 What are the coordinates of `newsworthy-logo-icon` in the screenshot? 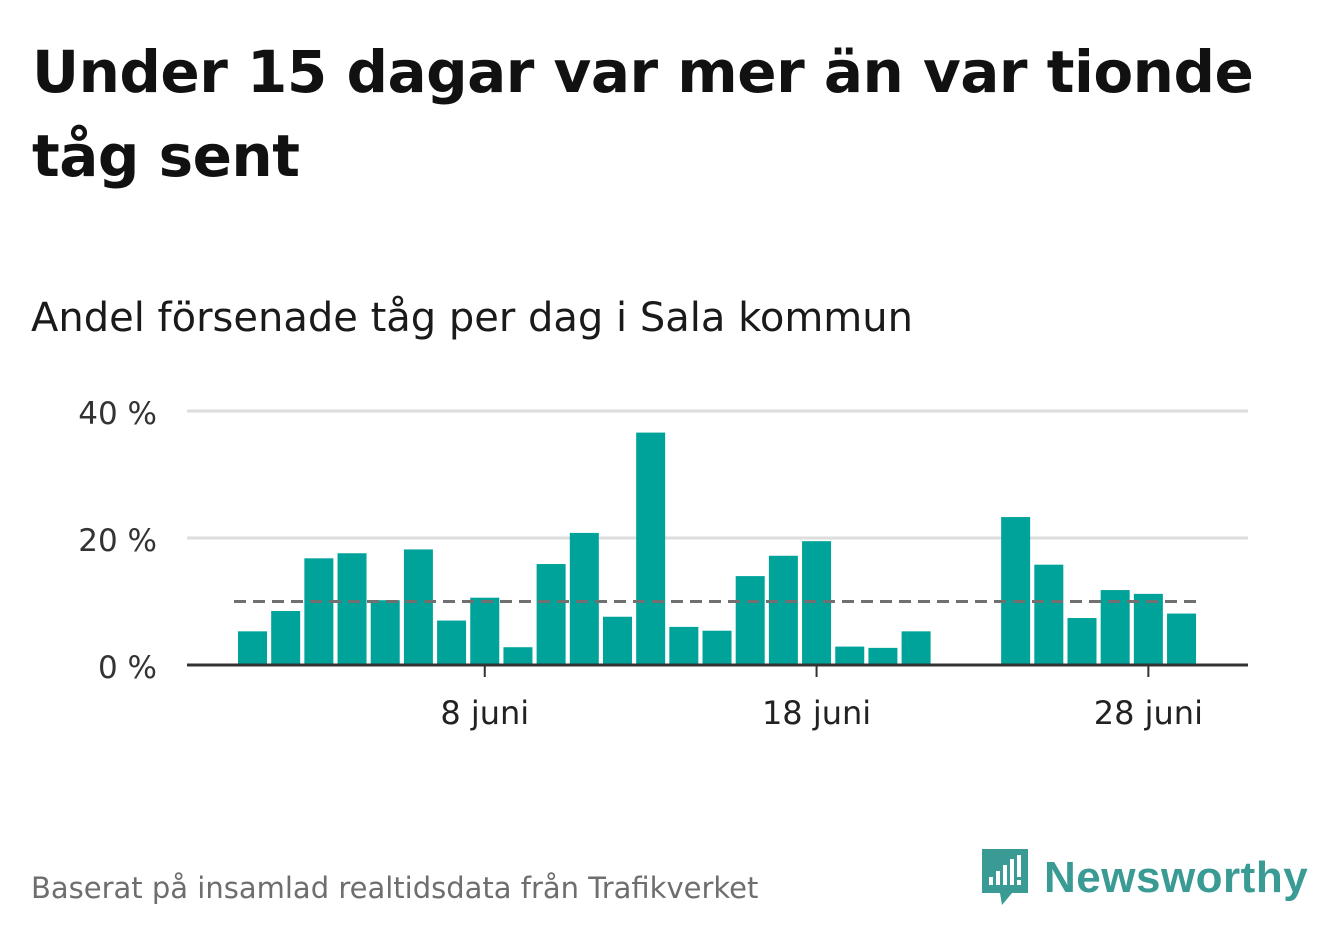 It's located at (1005, 877).